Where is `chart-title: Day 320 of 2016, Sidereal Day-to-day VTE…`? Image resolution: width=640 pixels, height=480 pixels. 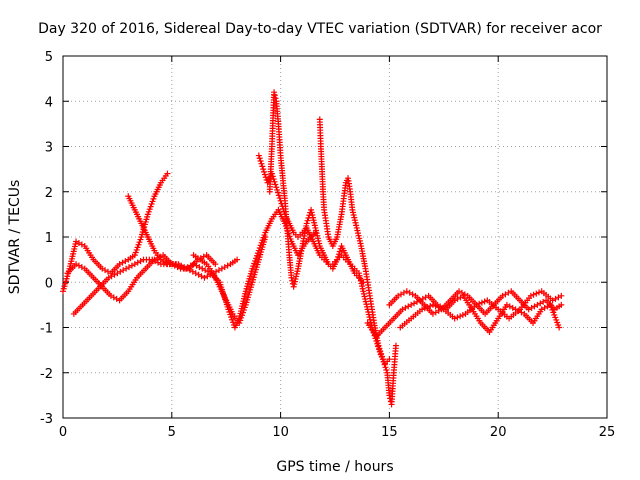 chart-title: Day 320 of 2016, Sidereal Day-to-day VTE… is located at coordinates (320, 29).